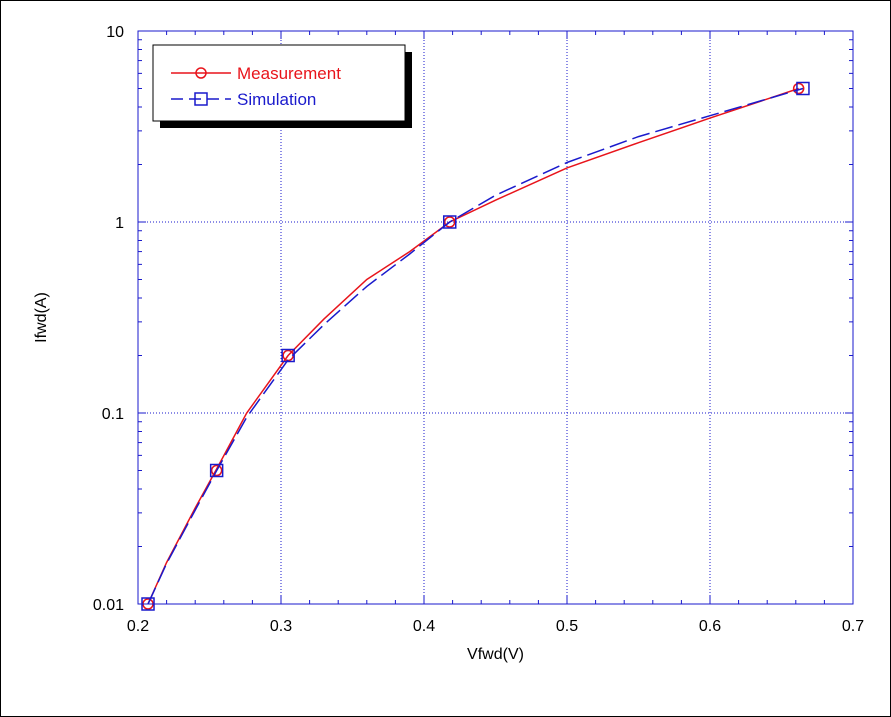 Image resolution: width=891 pixels, height=717 pixels. I want to click on x-tick-label: 0.2, so click(138, 626).